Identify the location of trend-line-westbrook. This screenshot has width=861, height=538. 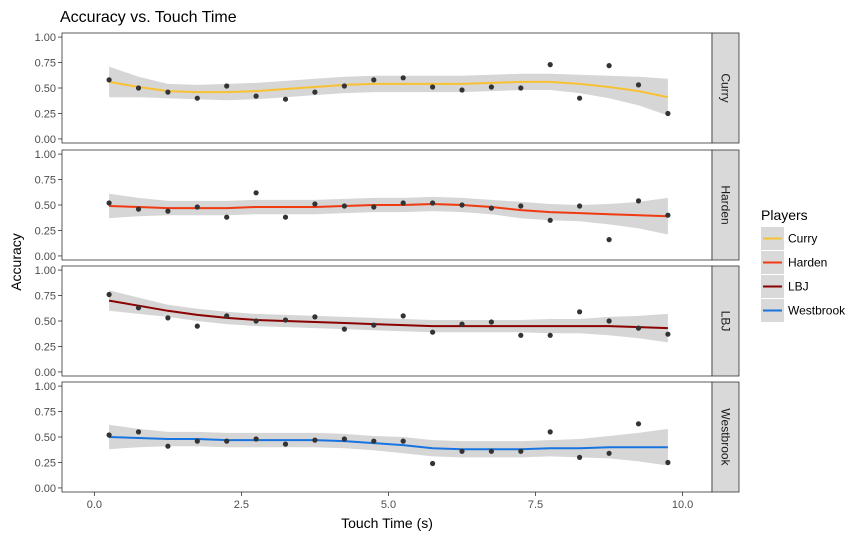
(388, 443).